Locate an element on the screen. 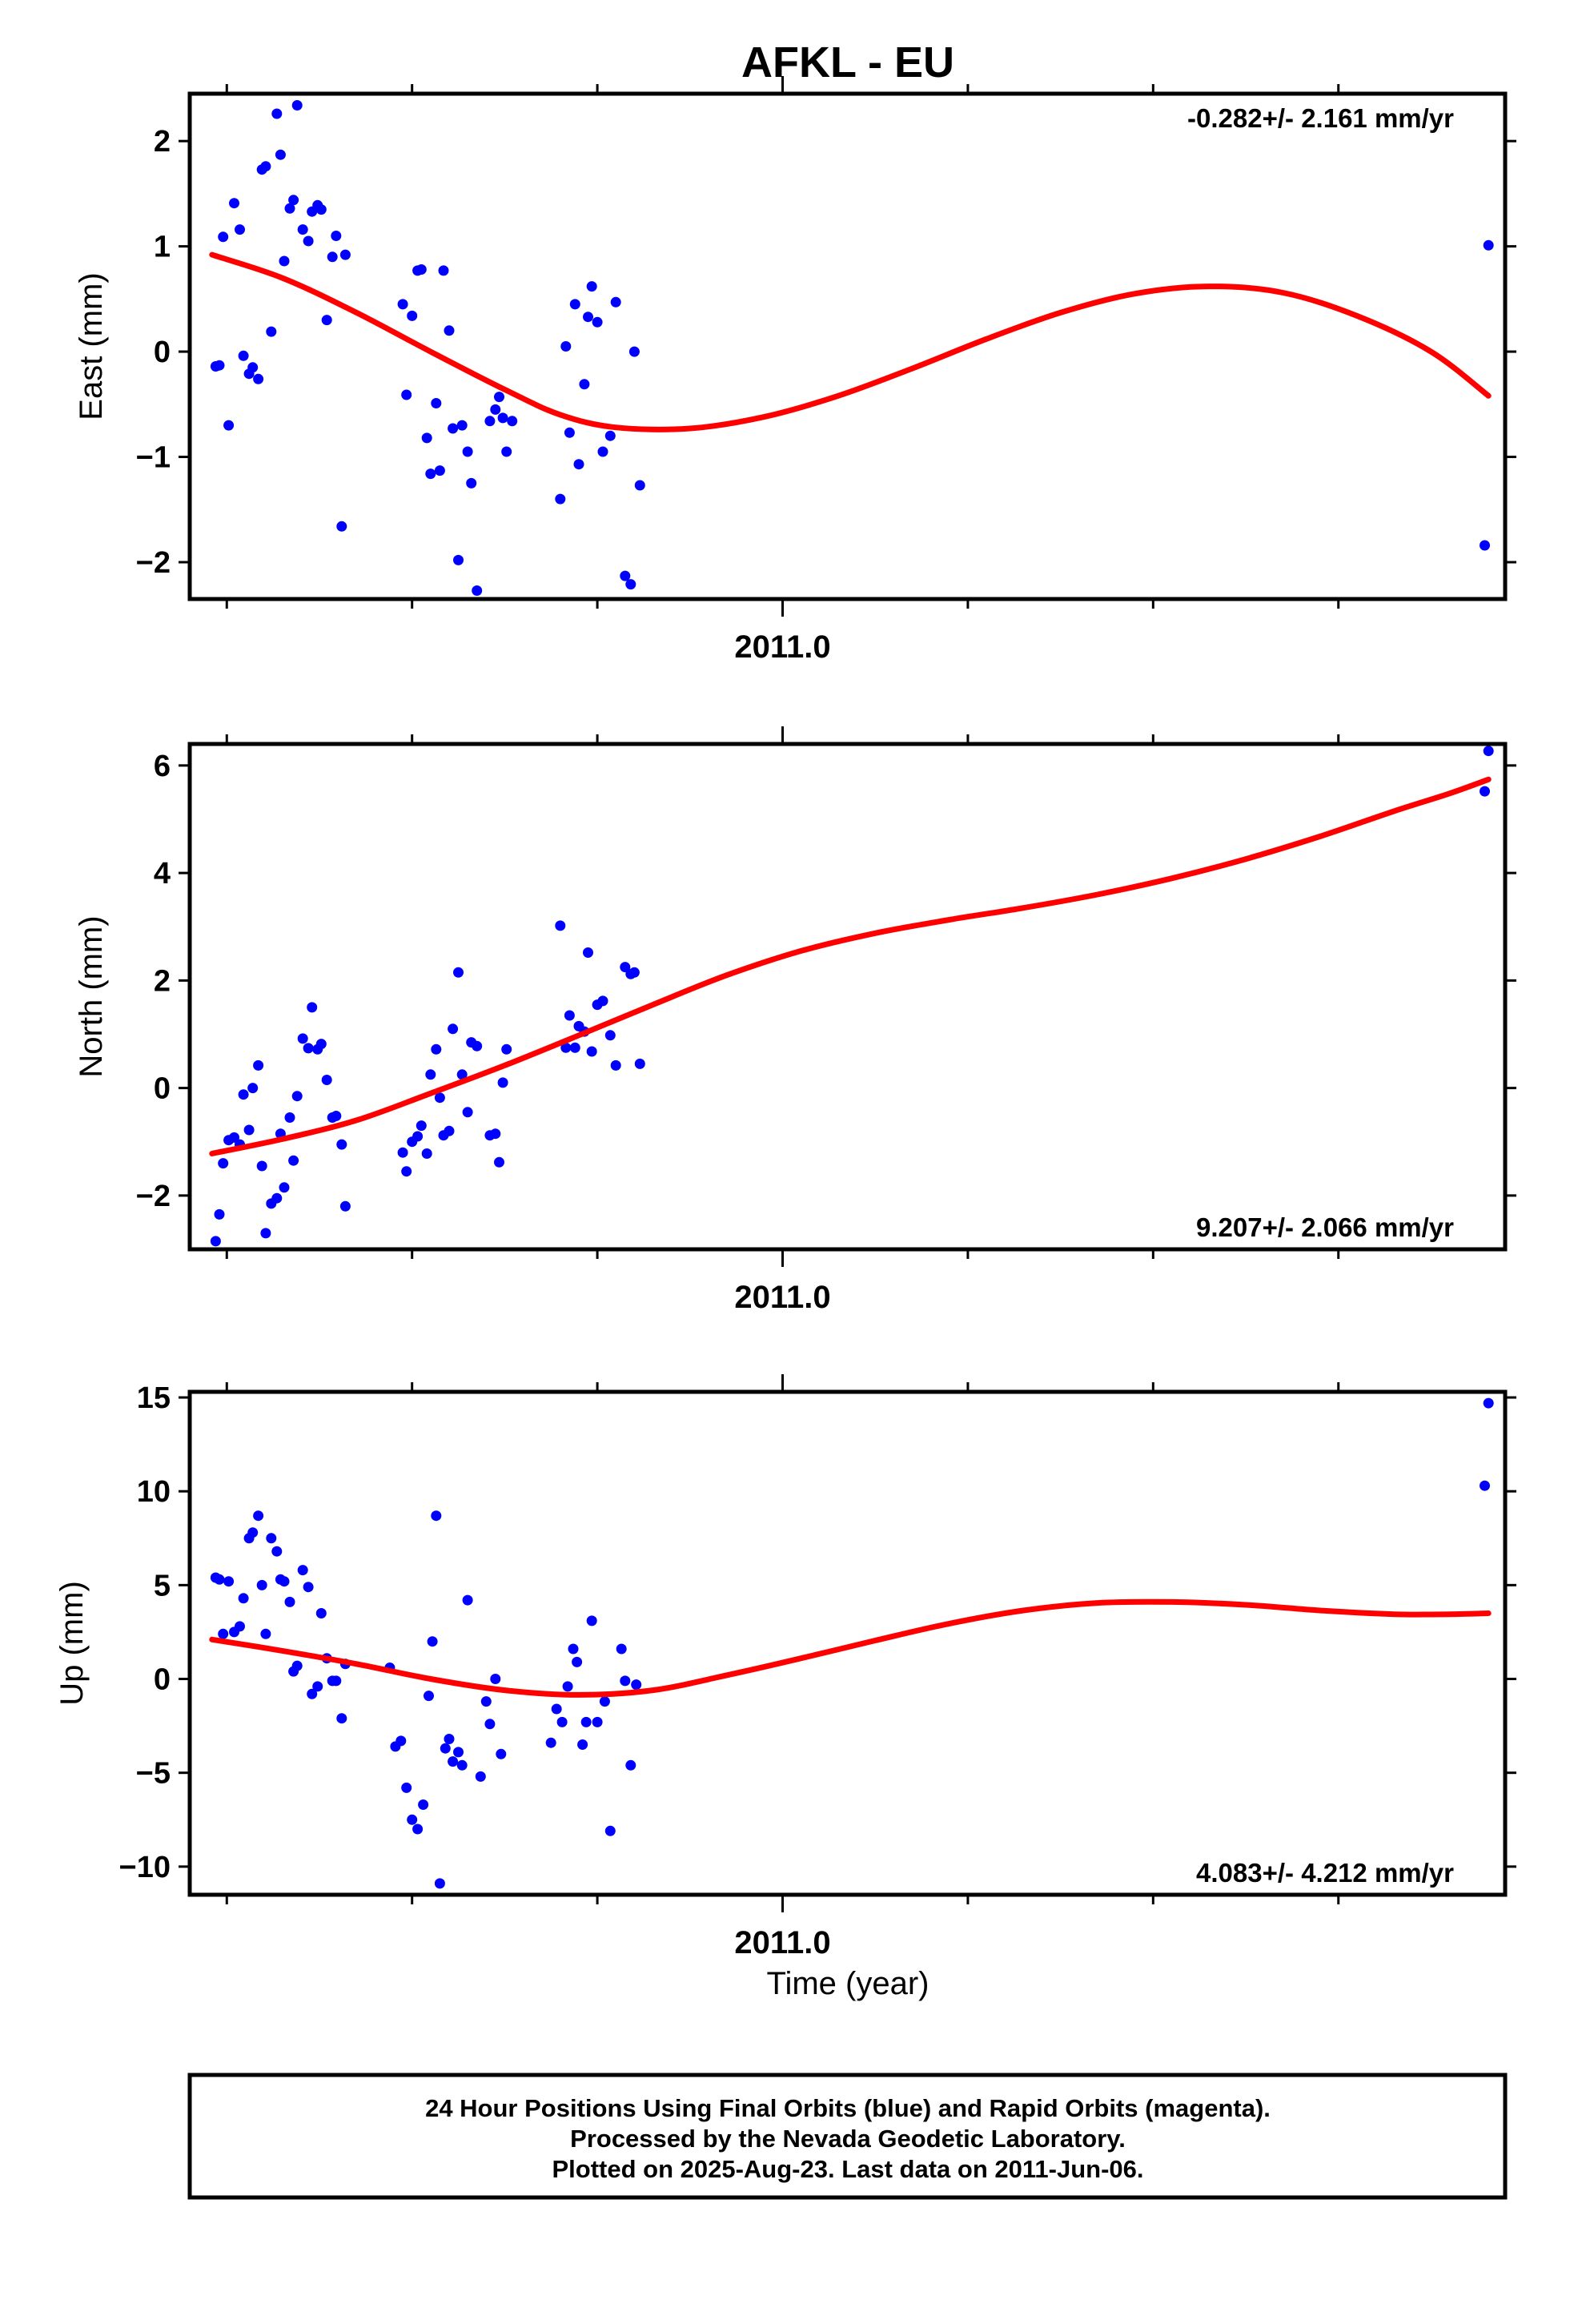 The height and width of the screenshot is (2324, 1582). y-axis-label: North (mm) is located at coordinates (91, 996).